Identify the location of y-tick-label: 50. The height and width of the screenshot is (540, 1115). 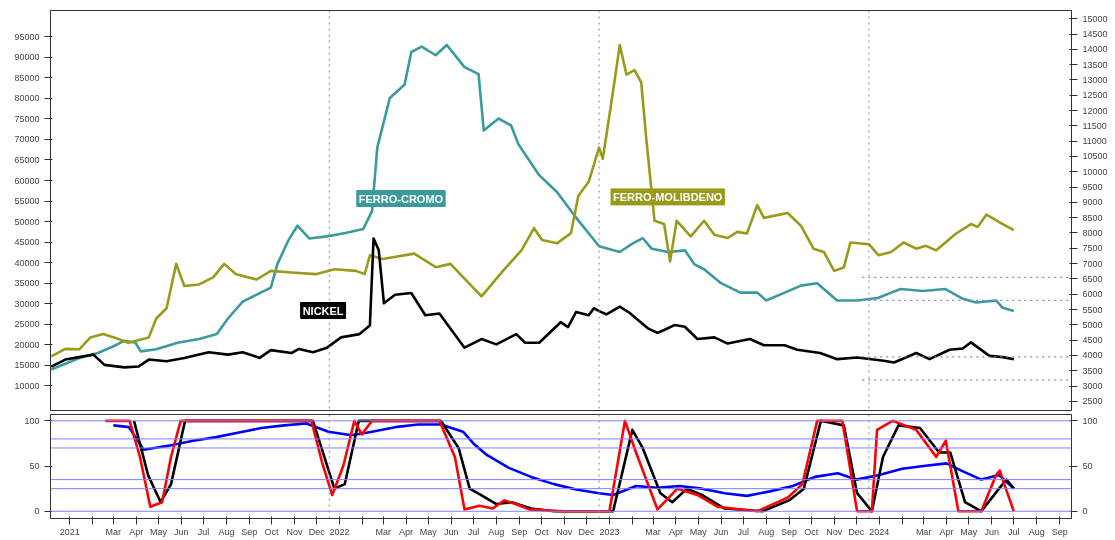
(34, 466).